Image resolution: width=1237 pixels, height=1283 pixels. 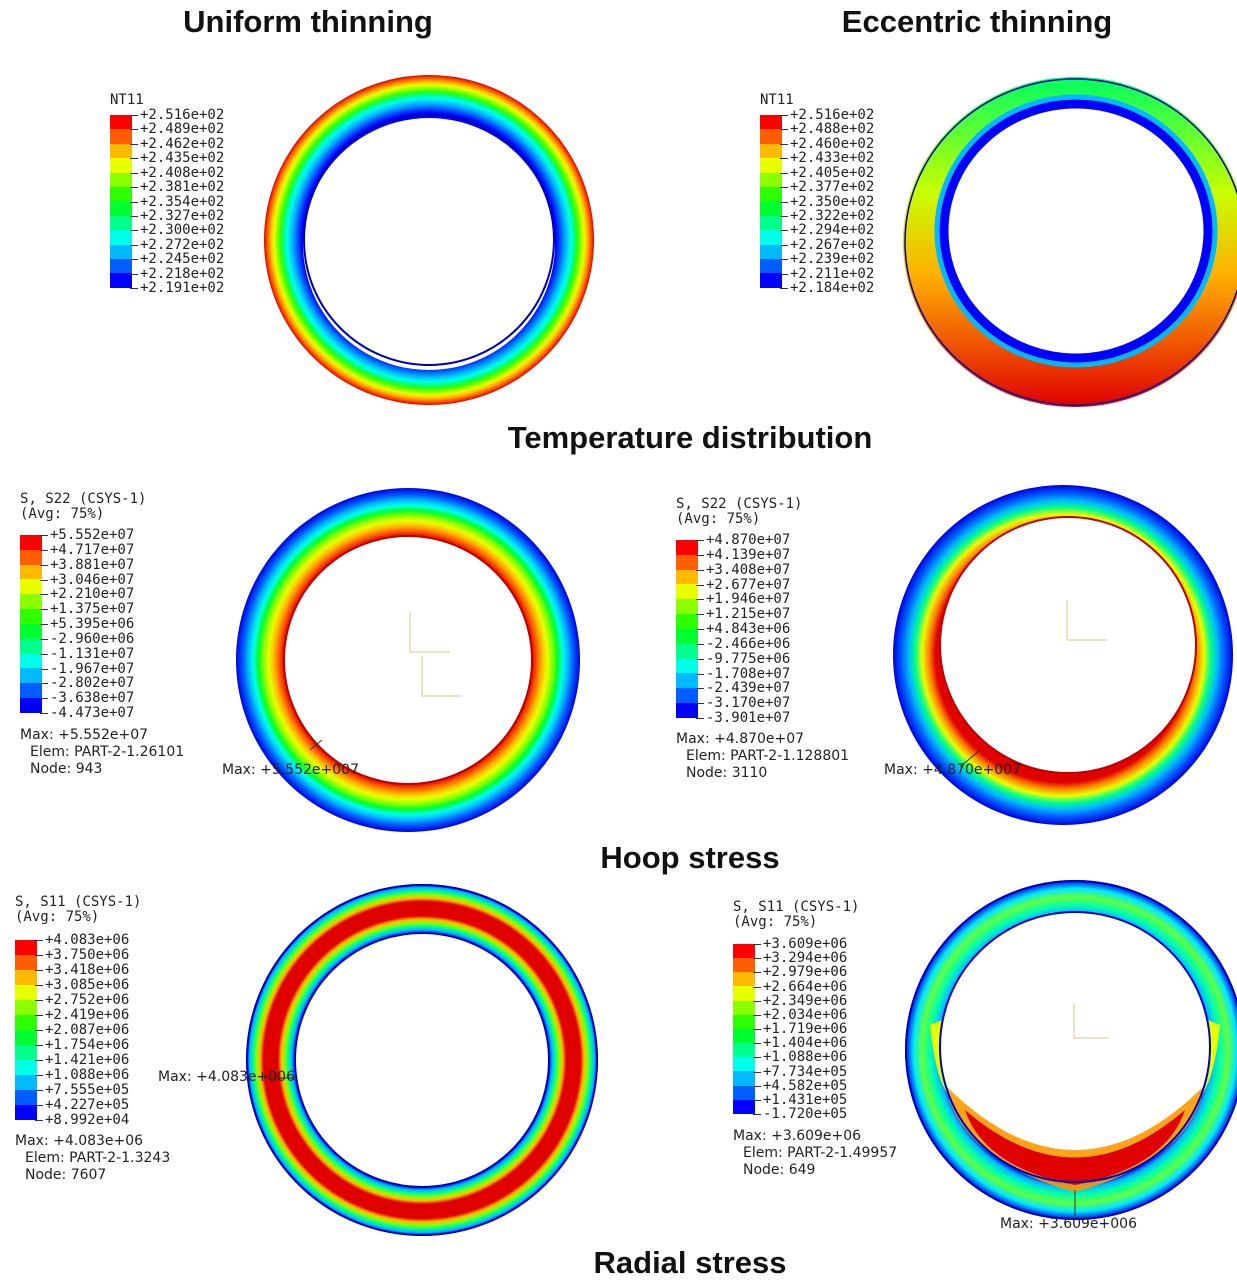 What do you see at coordinates (83, 499) in the screenshot?
I see `legend-header: S, S22 (CSYS-1)` at bounding box center [83, 499].